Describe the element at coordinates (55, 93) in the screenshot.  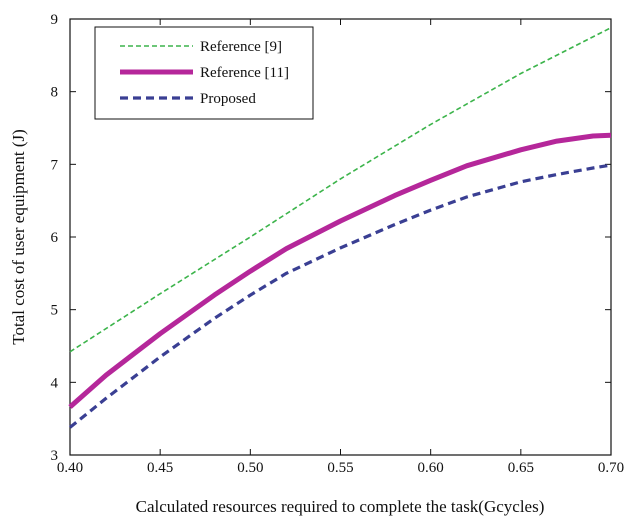
I see `y-tick-label: 8` at that location.